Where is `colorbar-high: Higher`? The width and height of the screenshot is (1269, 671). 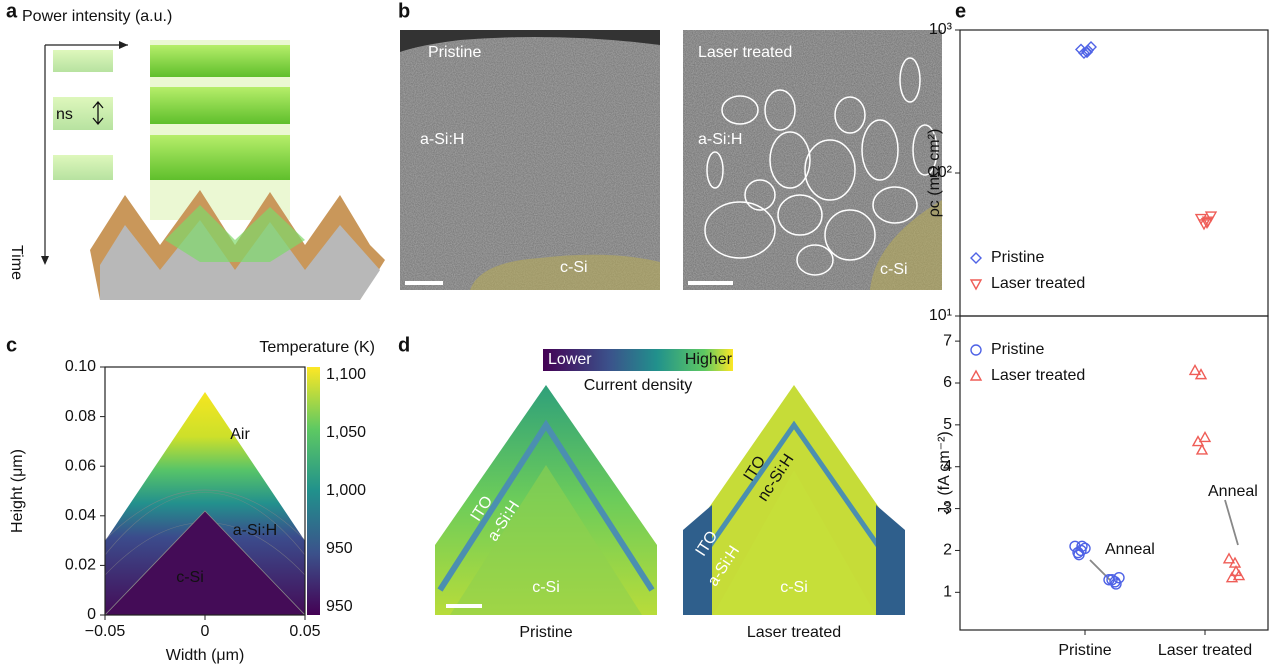 colorbar-high: Higher is located at coordinates (709, 359).